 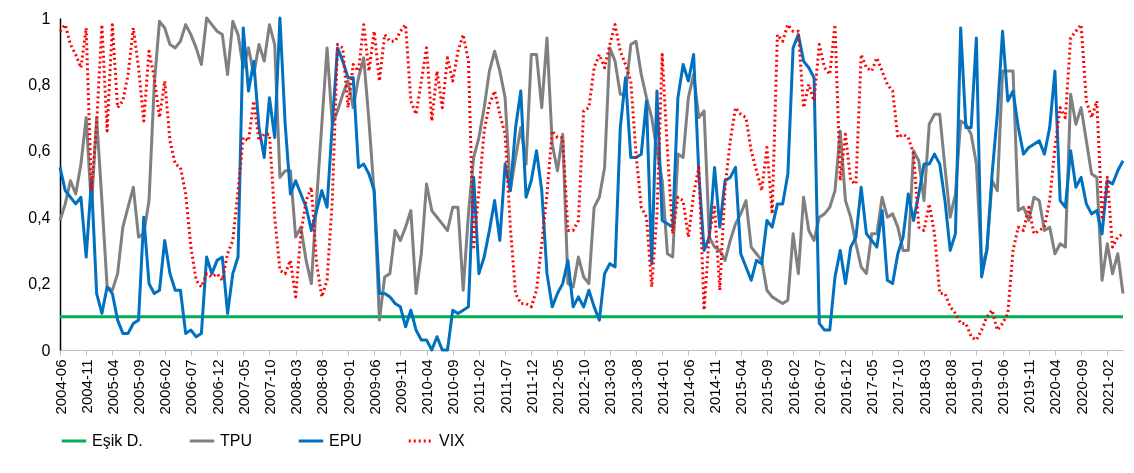 I want to click on legend-label: EPU, so click(x=345, y=440).